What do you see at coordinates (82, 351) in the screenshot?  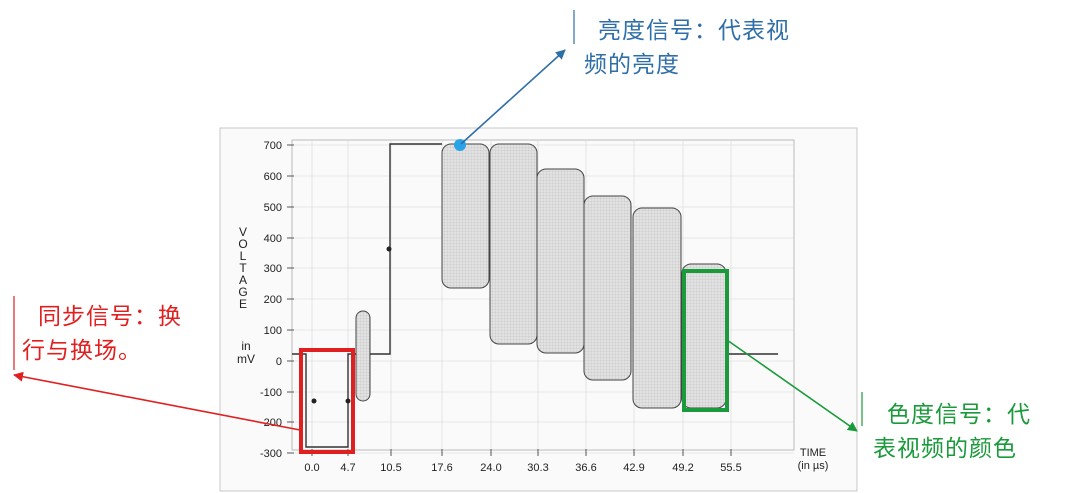 I see `sync-annotation-line2: 行与换场。` at bounding box center [82, 351].